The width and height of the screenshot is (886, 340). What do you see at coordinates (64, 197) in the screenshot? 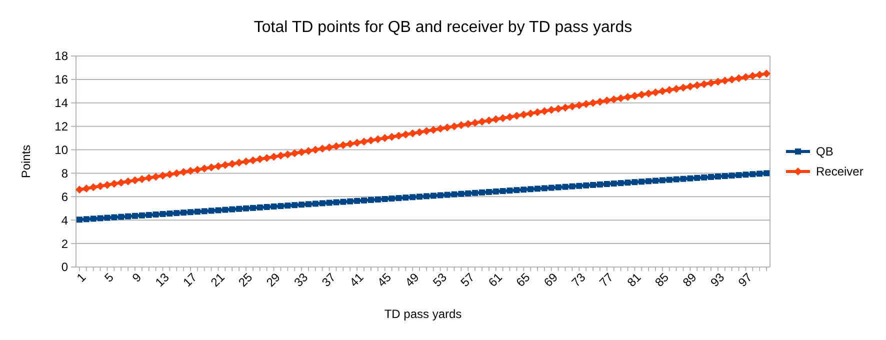
I see `y-tick-label: 6` at bounding box center [64, 197].